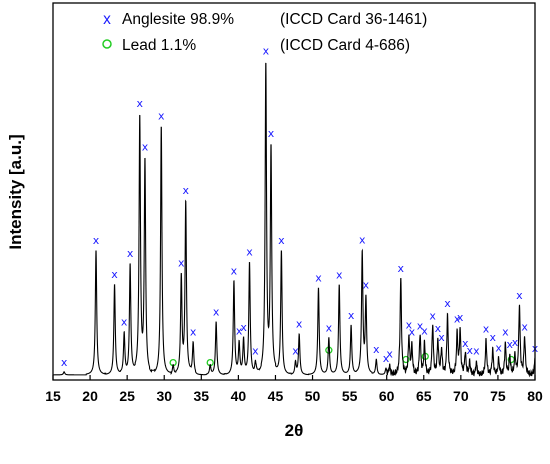 The image size is (550, 464). Describe the element at coordinates (164, 396) in the screenshot. I see `x-tick-label: 30` at that location.